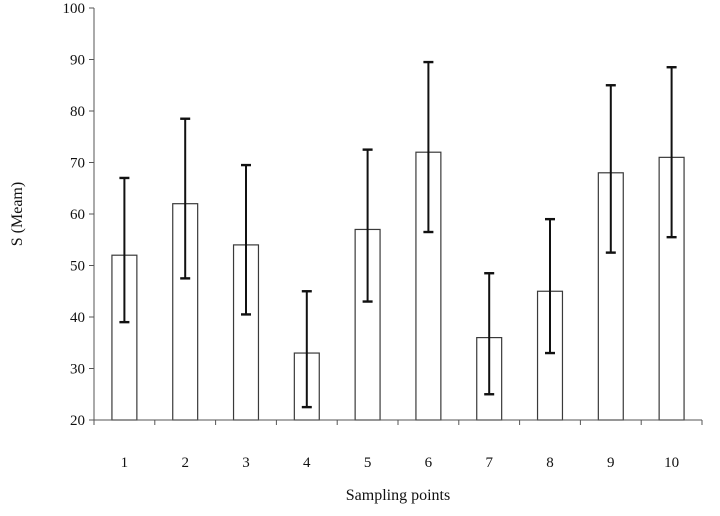 The image size is (720, 516). Describe the element at coordinates (77, 267) in the screenshot. I see `y-tick-label: 50` at that location.